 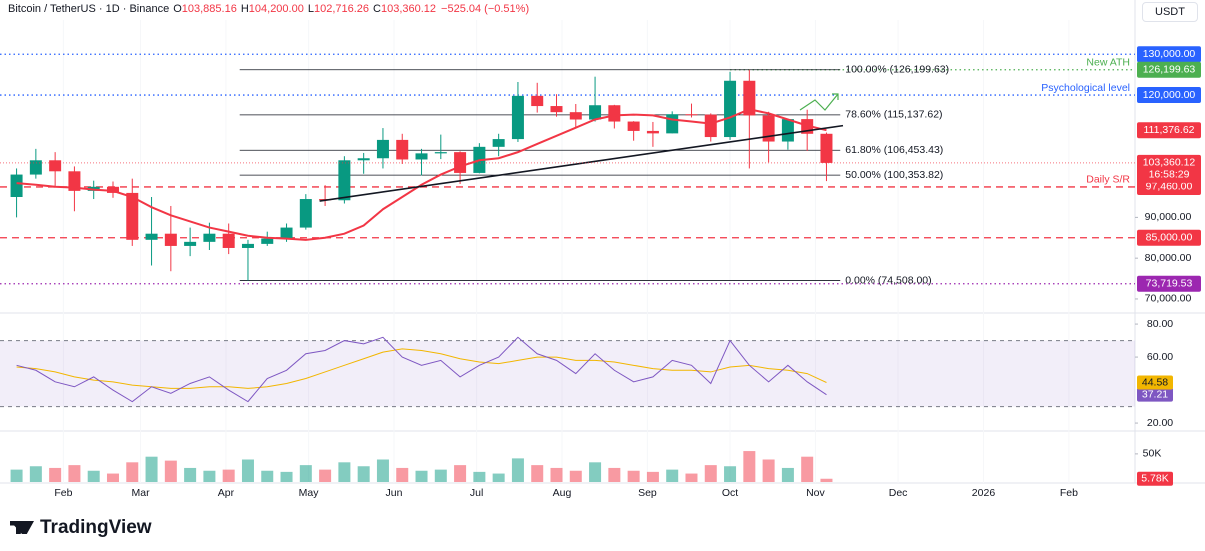 What do you see at coordinates (377, 9) in the screenshot?
I see `ohlc-key: C` at bounding box center [377, 9].